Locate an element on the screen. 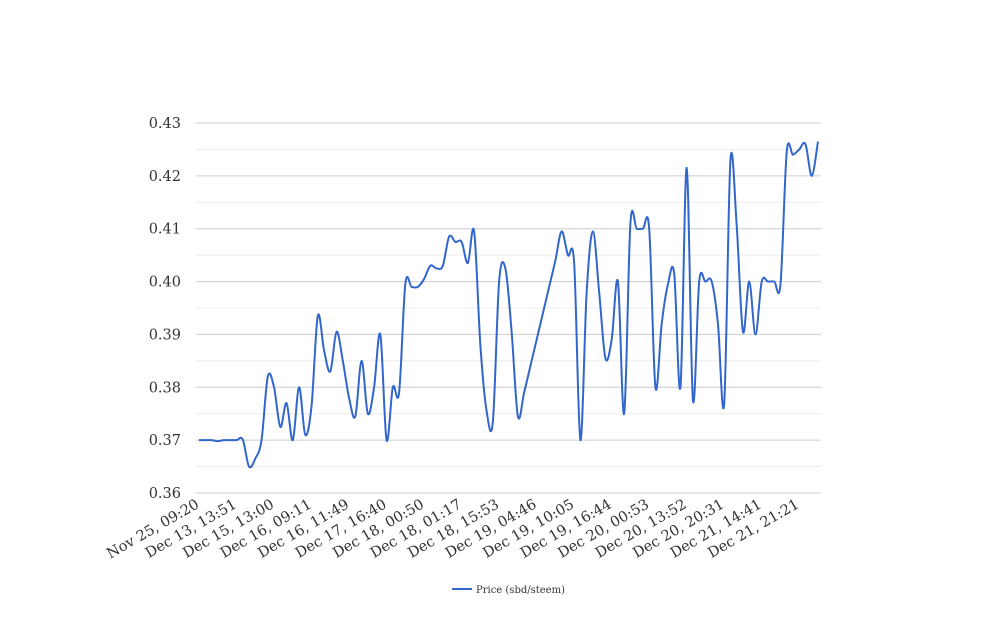 This screenshot has width=1008, height=620. y-tick-label: 0.43 is located at coordinates (165, 124).